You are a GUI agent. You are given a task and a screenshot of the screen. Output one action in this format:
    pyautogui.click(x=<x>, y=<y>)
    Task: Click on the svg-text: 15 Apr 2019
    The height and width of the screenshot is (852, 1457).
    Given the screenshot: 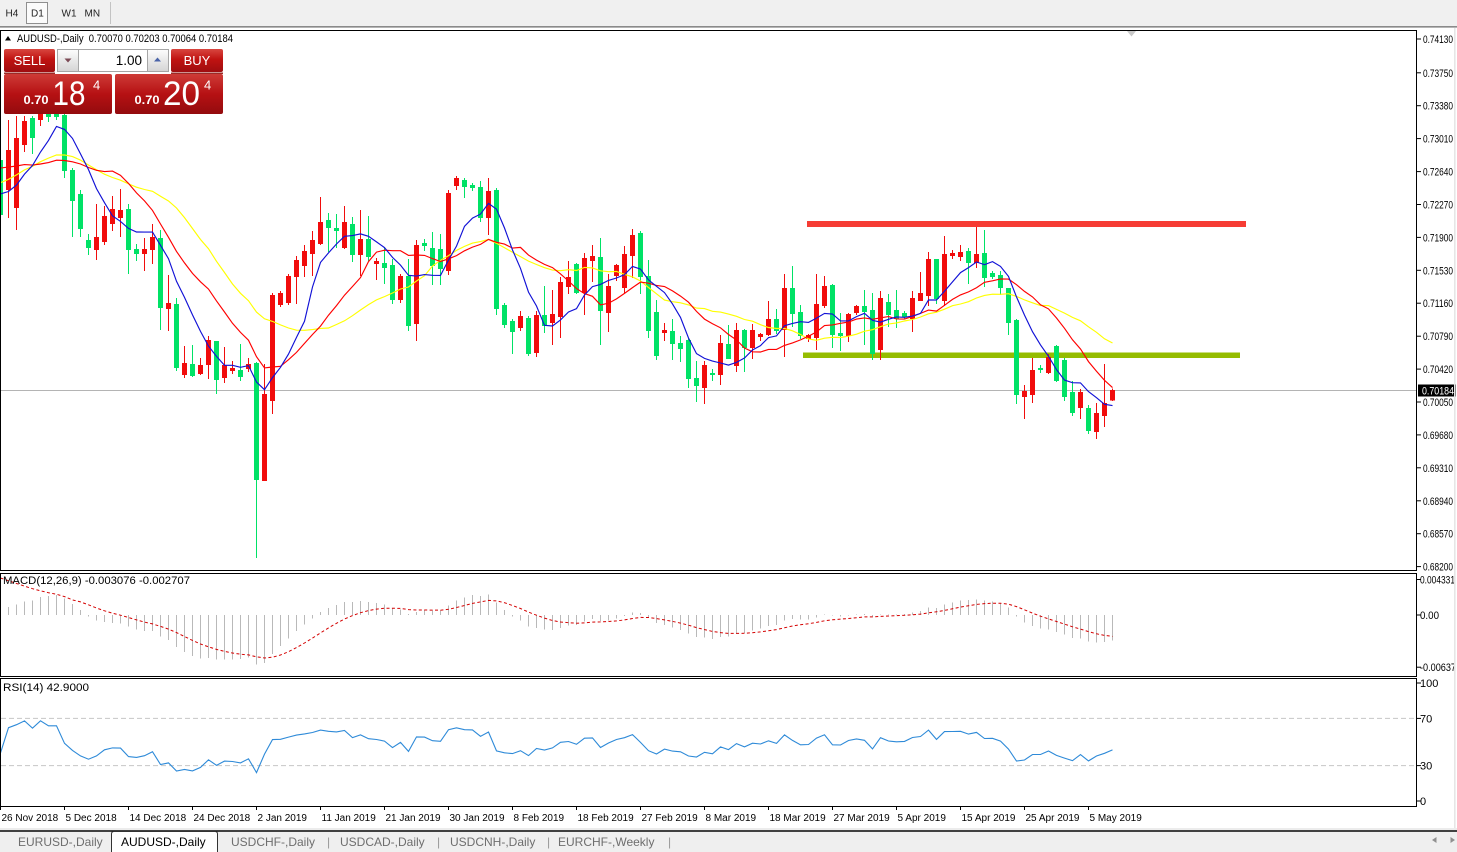 What is the action you would take?
    pyautogui.click(x=989, y=818)
    